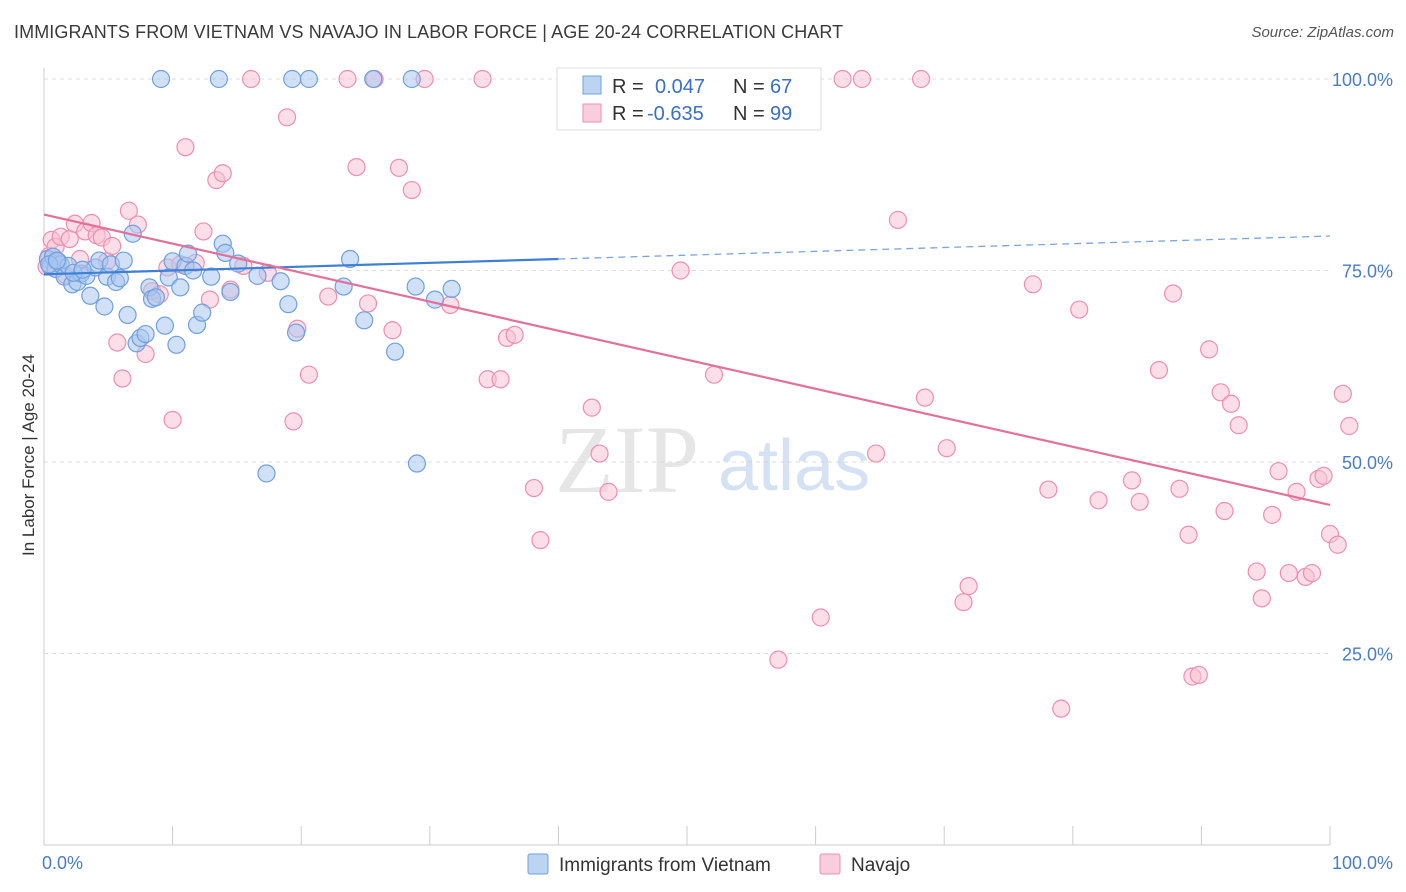  What do you see at coordinates (62, 863) in the screenshot?
I see `x-tick-label-0: 0.0%` at bounding box center [62, 863].